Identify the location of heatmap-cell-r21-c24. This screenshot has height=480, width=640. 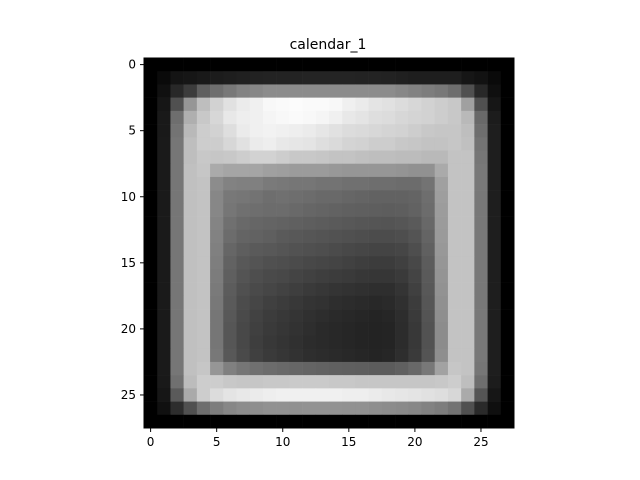
(468, 342).